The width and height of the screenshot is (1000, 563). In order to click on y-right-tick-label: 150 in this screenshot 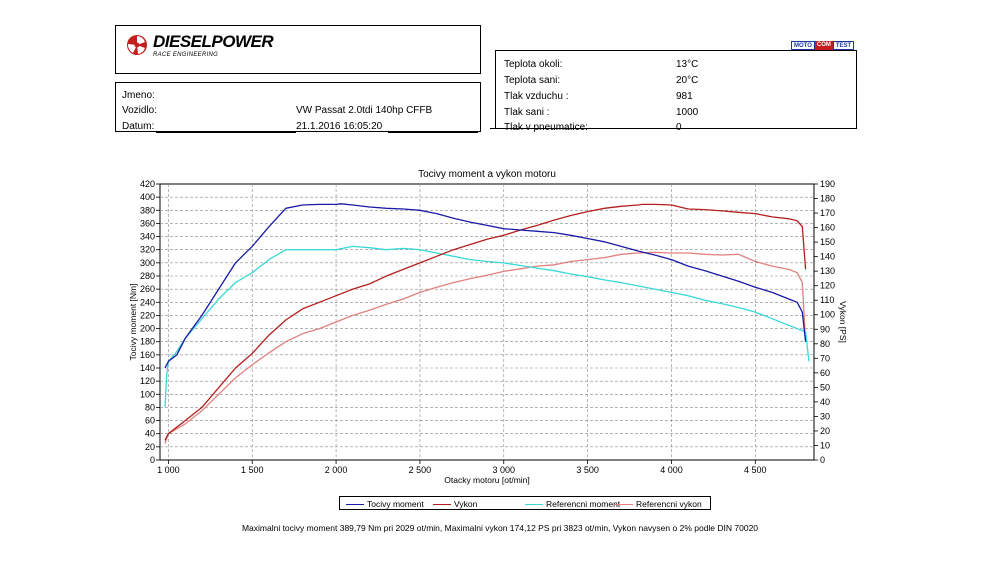, I will do `click(827, 242)`.